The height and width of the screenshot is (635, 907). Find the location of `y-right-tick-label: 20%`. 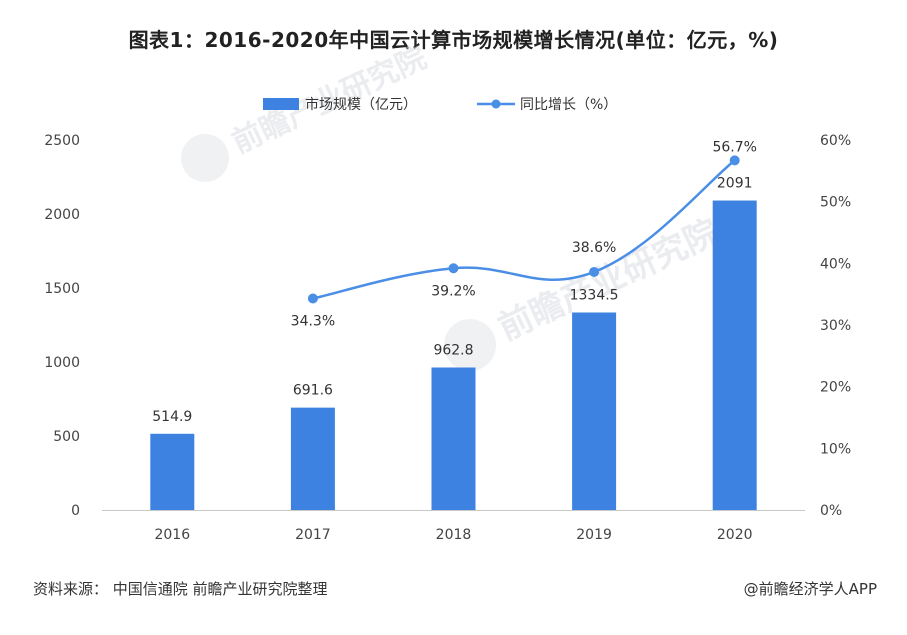

y-right-tick-label: 20% is located at coordinates (835, 388).